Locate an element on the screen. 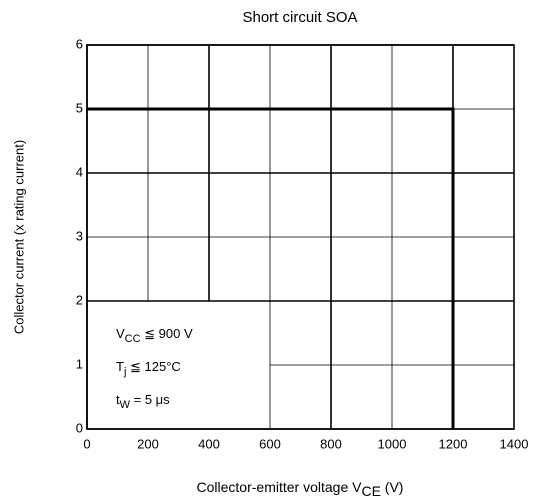  annotation-part: V is located at coordinates (120, 333).